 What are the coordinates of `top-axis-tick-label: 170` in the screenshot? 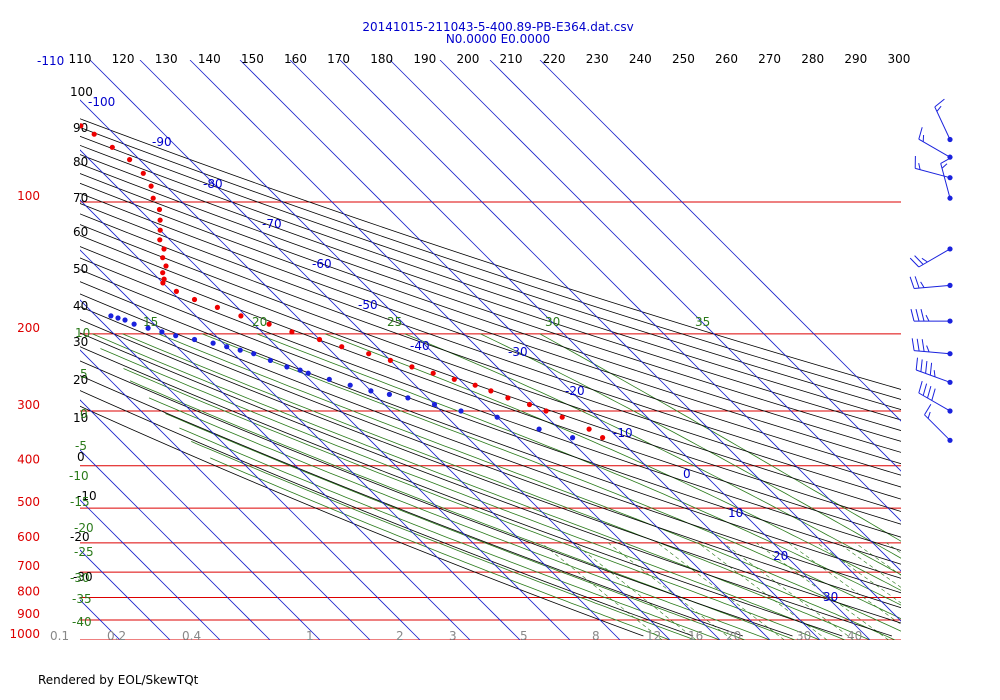 It's located at (338, 59).